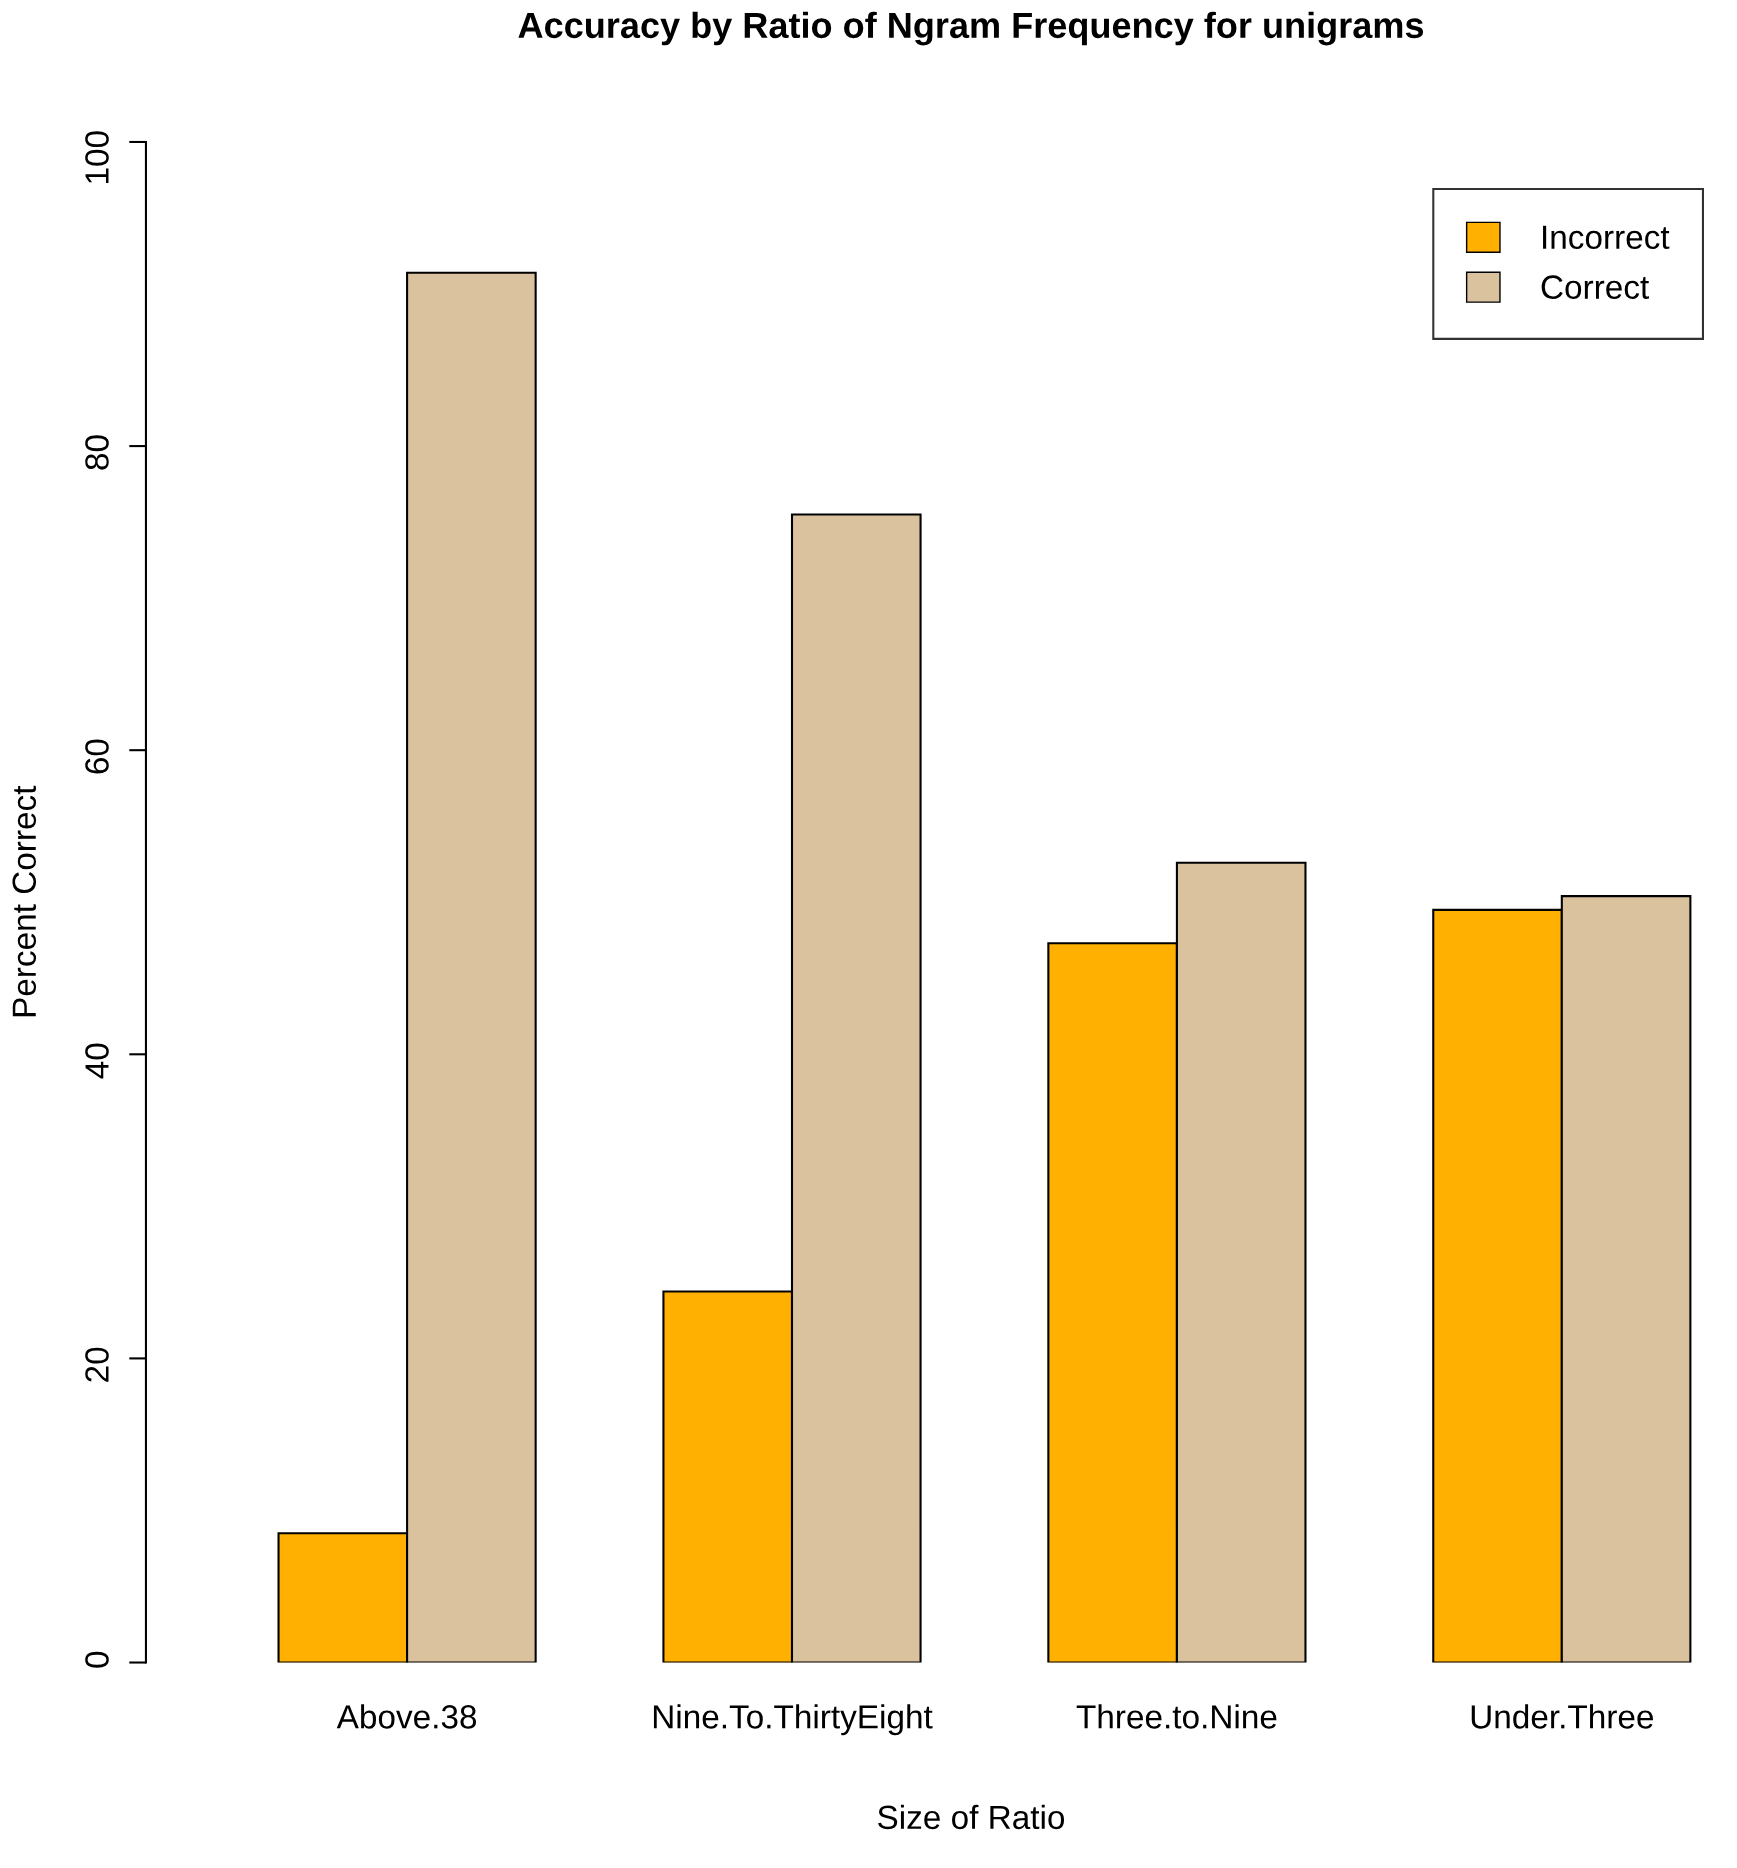 Image resolution: width=1737 pixels, height=1868 pixels. What do you see at coordinates (971, 28) in the screenshot?
I see `chart-title: Accuracy by Ratio of Ngram Frequency for unigrams` at bounding box center [971, 28].